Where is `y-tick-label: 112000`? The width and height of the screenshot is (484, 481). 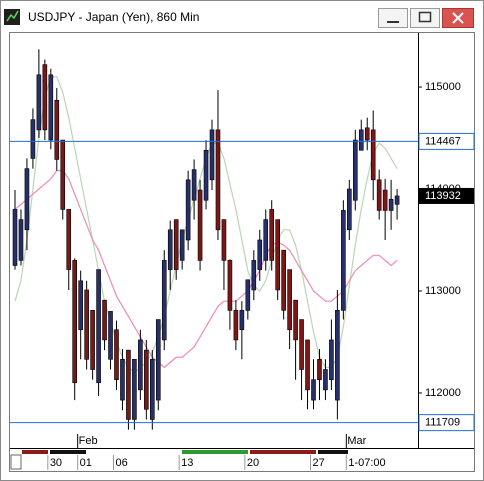
y-tick-label: 112000 is located at coordinates (443, 393).